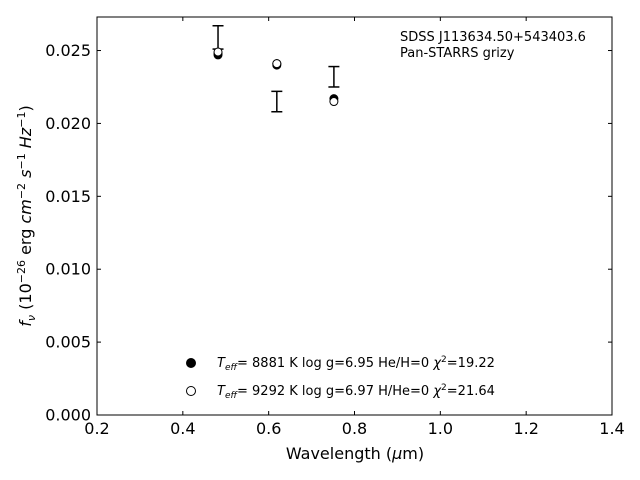  What do you see at coordinates (276, 77) in the screenshot?
I see `data-points` at bounding box center [276, 77].